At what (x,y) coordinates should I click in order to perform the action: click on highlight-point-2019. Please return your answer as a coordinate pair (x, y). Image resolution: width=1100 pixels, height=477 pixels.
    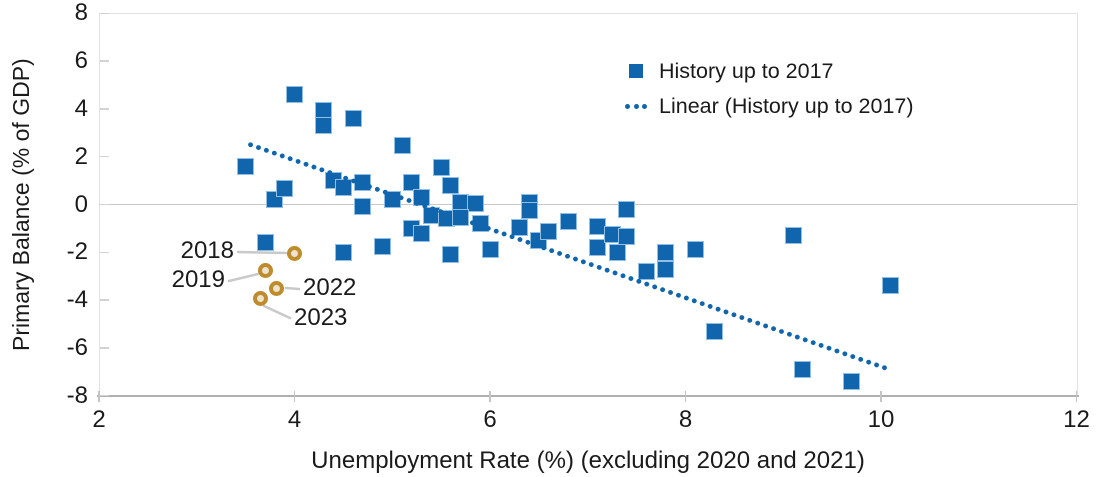
    Looking at the image, I should click on (265, 270).